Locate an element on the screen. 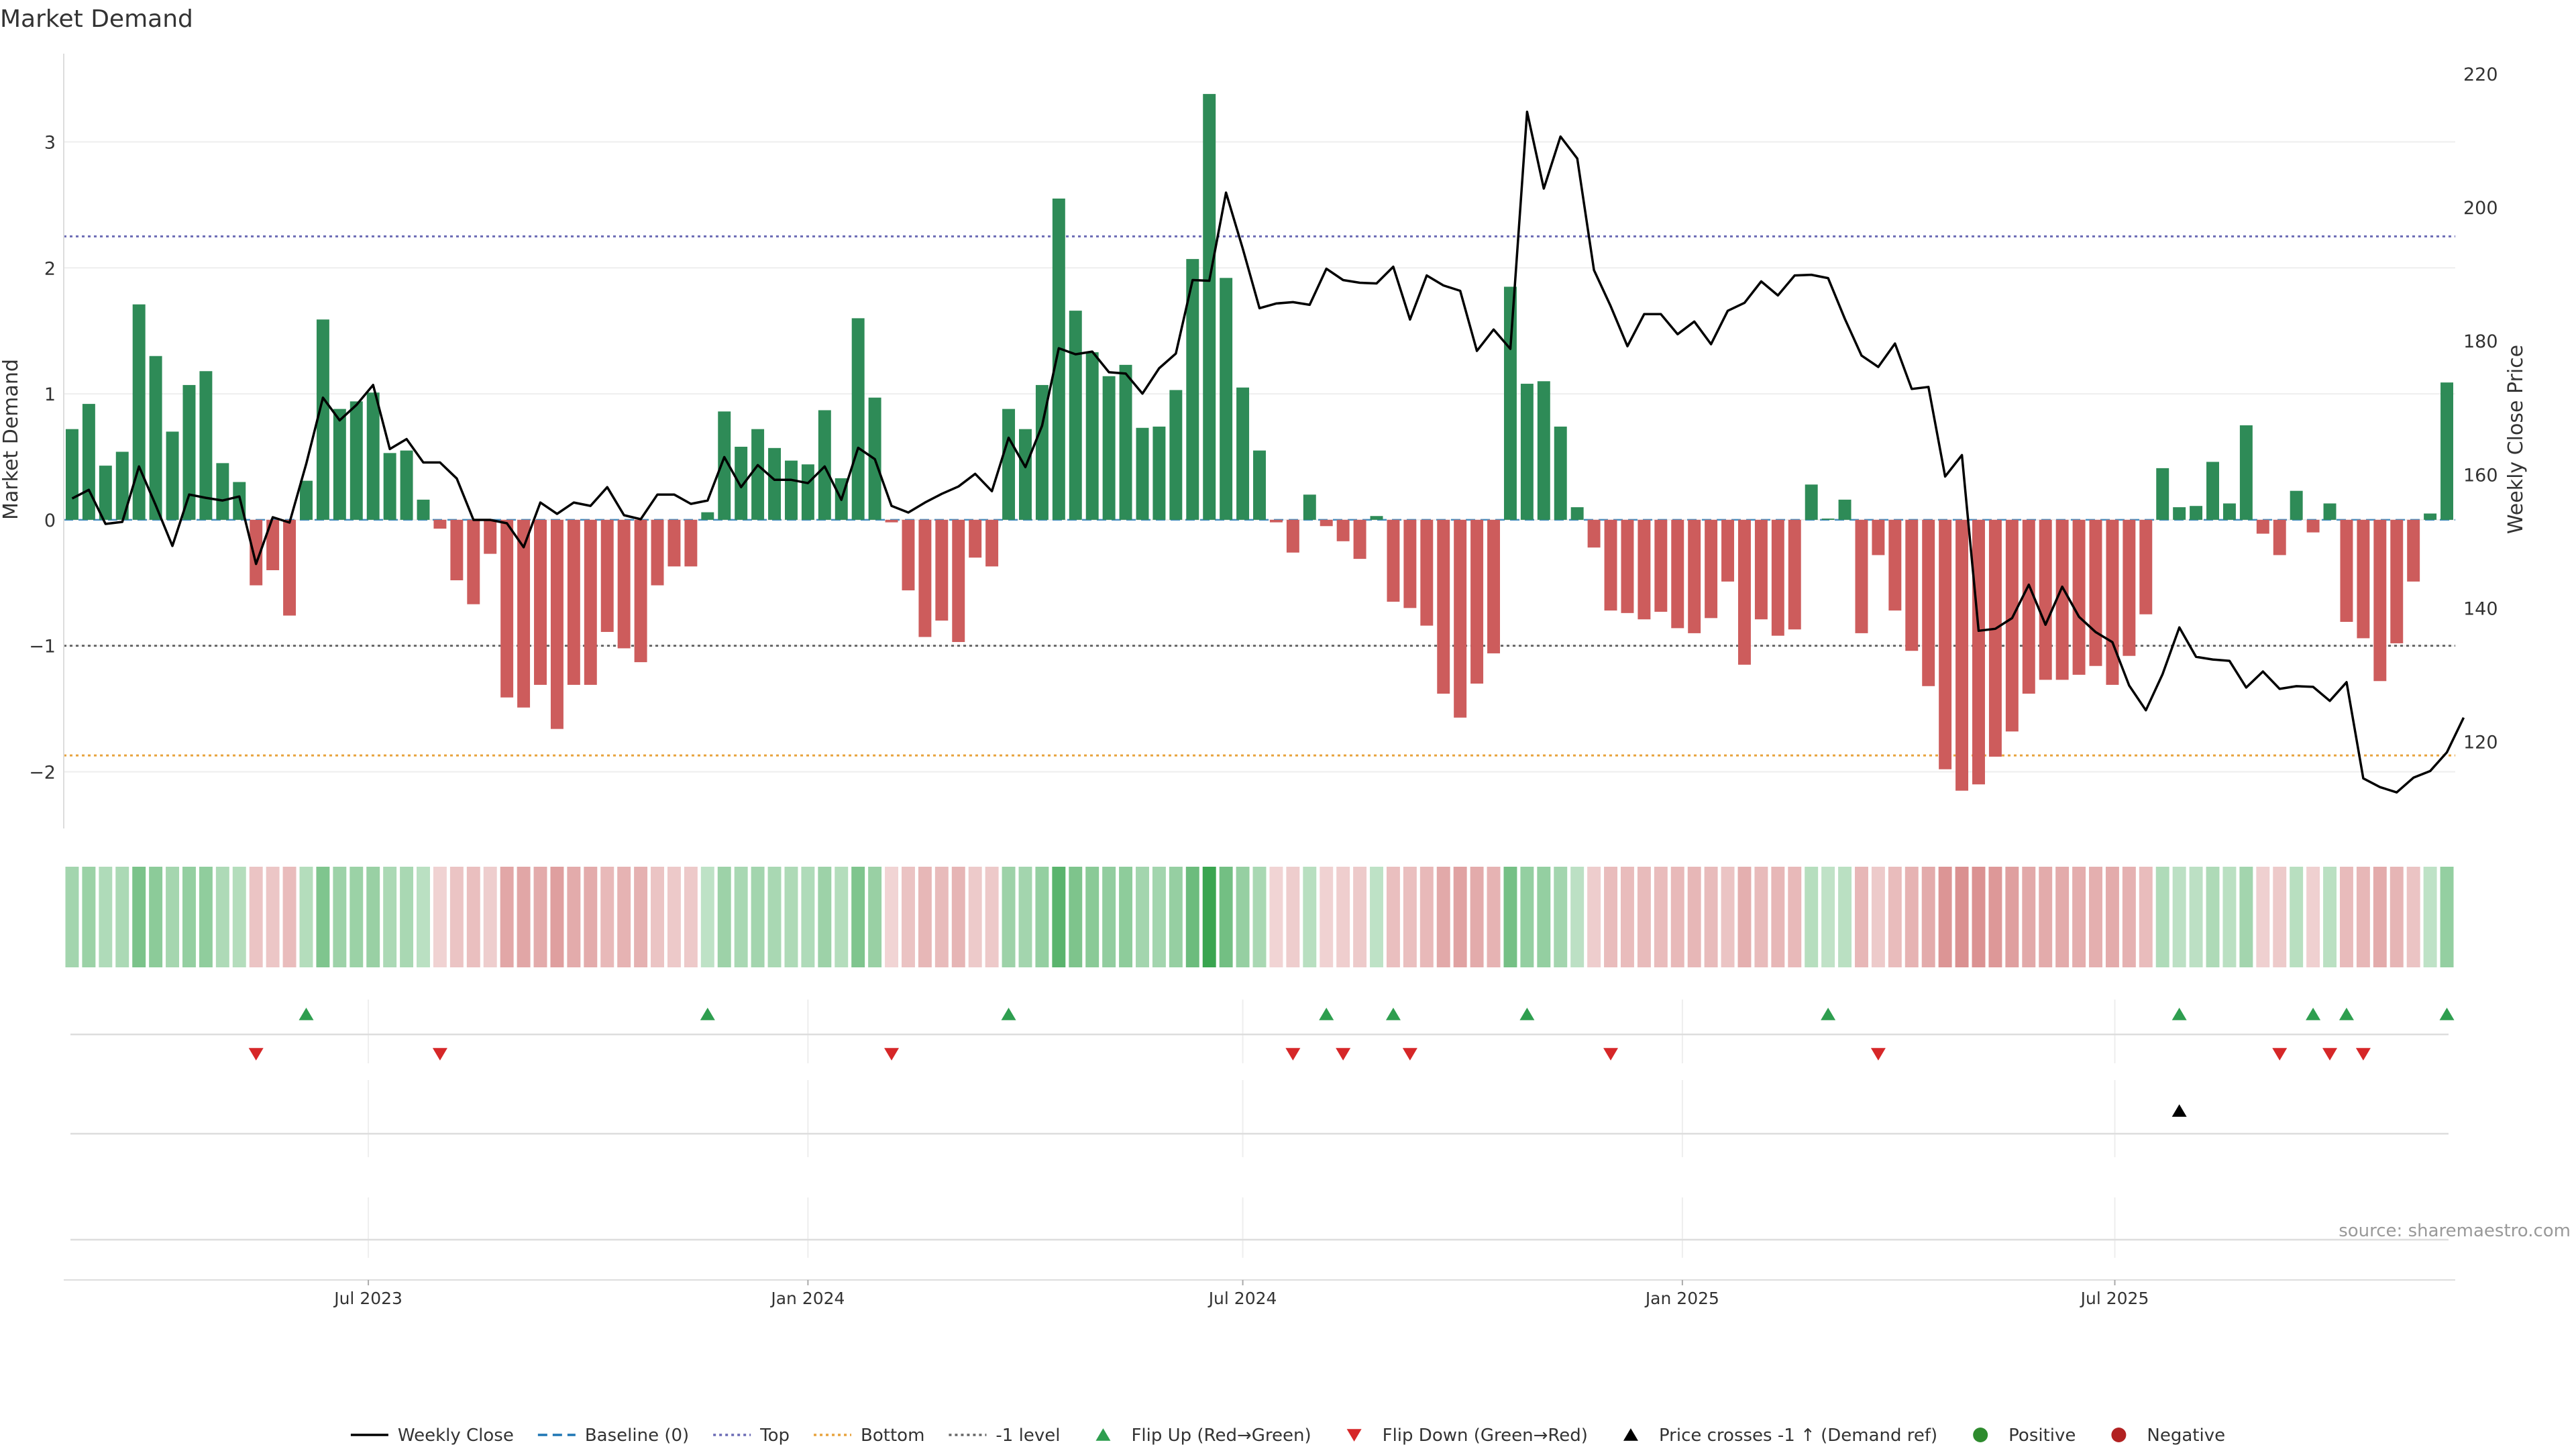 Image resolution: width=2576 pixels, height=1449 pixels. legend-label: Baseline (0) is located at coordinates (637, 1436).